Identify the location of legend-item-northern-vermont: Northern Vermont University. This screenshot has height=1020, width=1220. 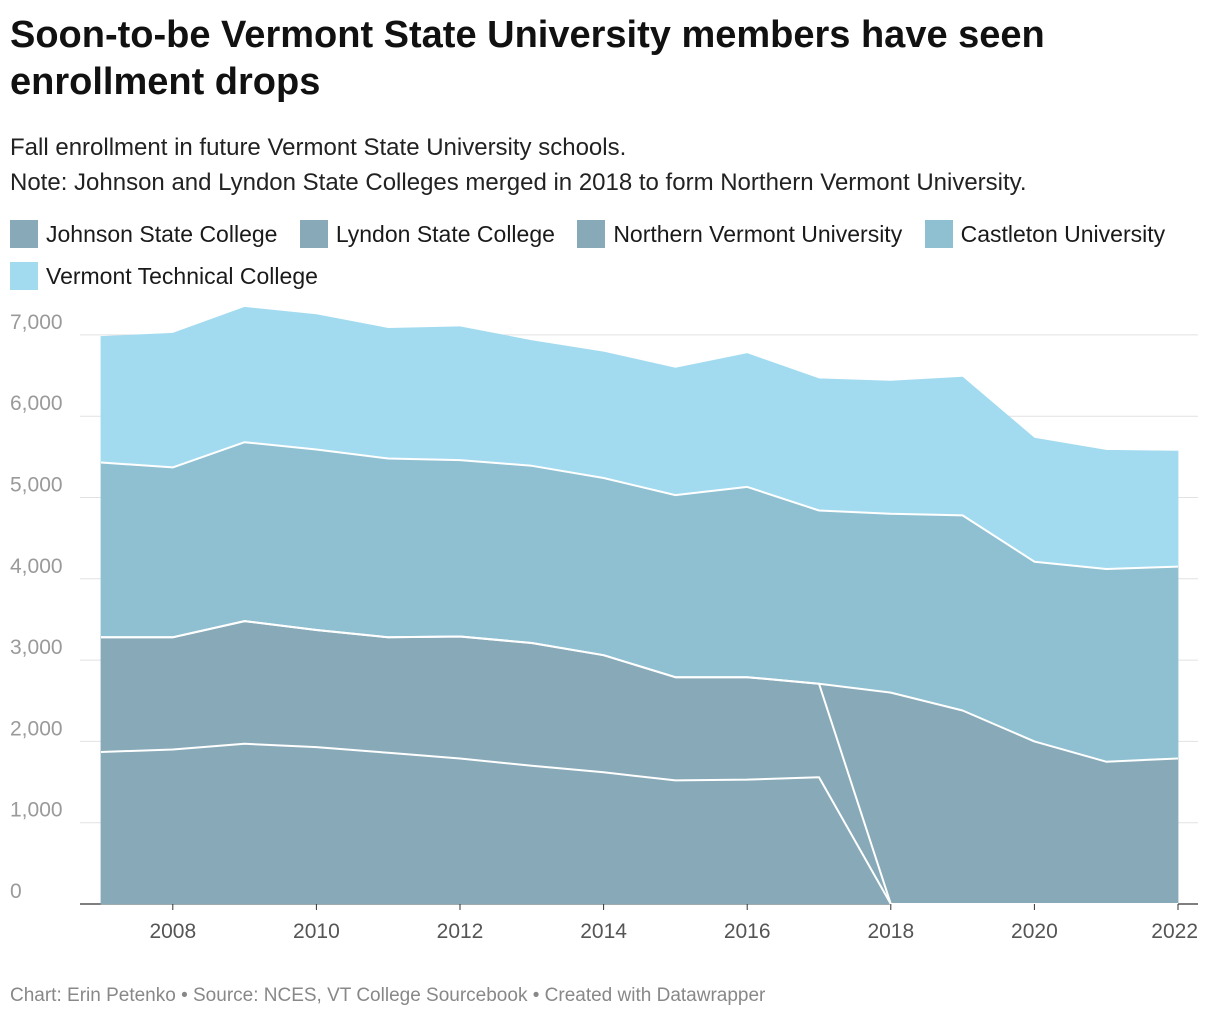
(739, 234).